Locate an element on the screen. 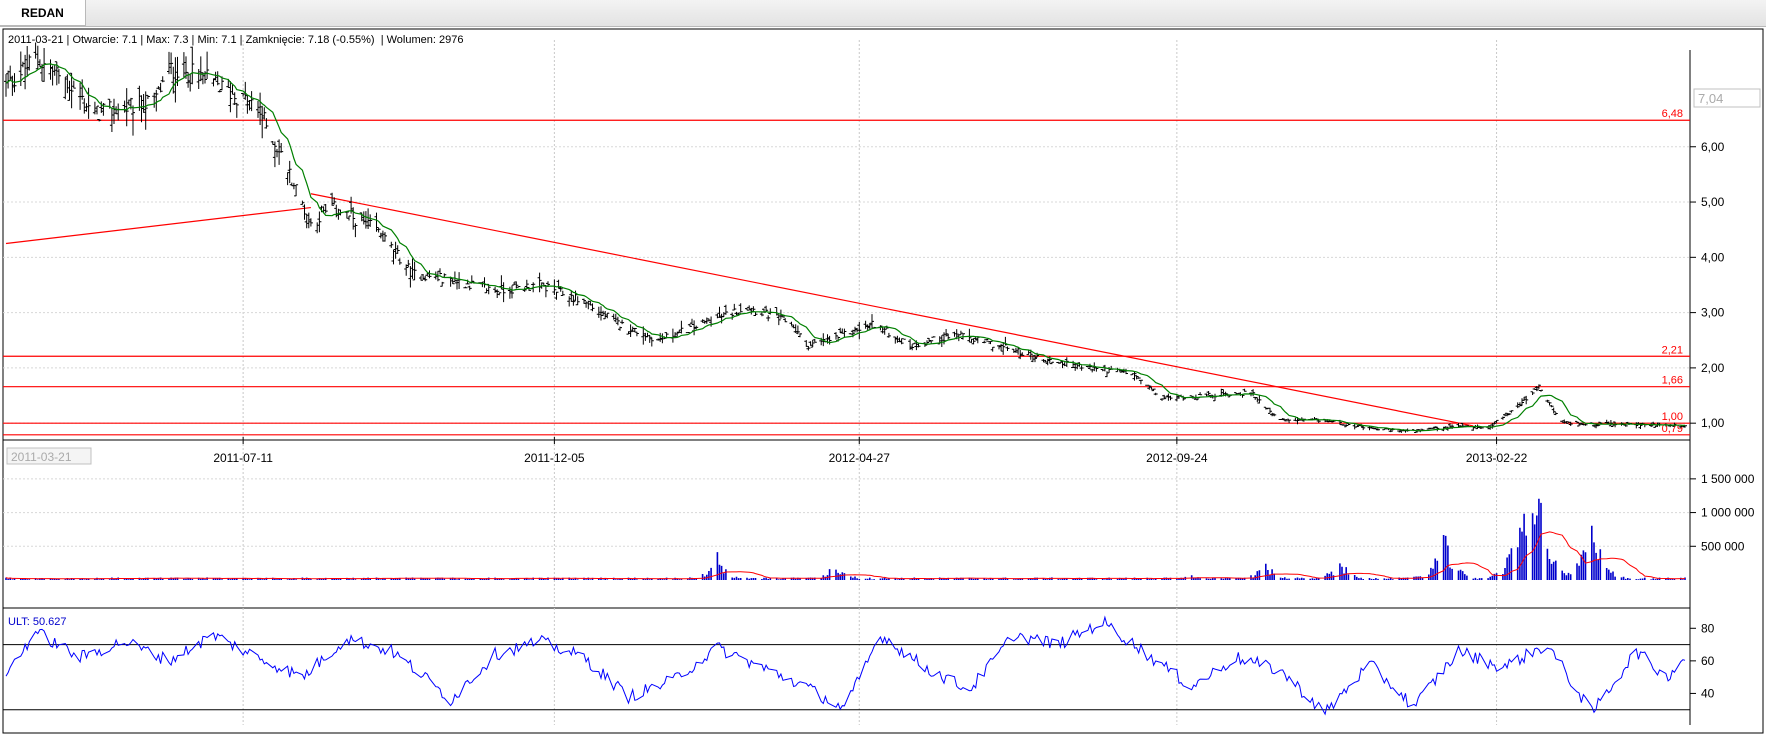 This screenshot has height=736, width=1766. level-label: 1,00 is located at coordinates (1672, 417).